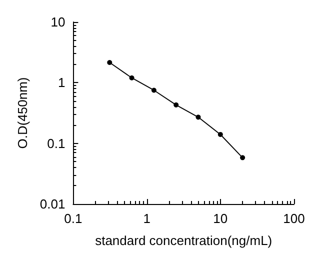 This screenshot has height=270, width=324. What do you see at coordinates (73, 218) in the screenshot?
I see `x-tick-label: 0.1` at bounding box center [73, 218].